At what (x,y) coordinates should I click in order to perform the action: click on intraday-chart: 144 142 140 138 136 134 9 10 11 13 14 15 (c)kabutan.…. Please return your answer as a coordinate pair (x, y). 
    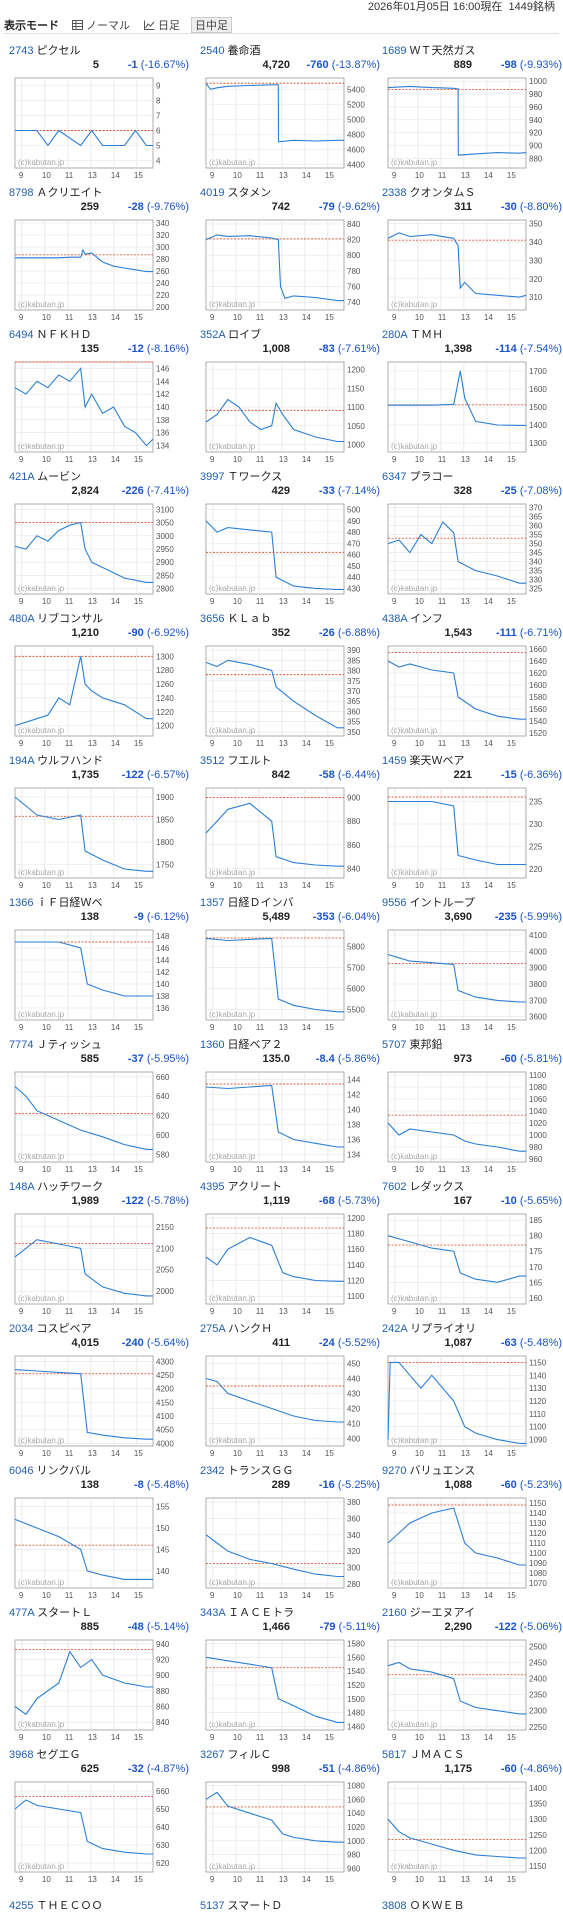
    Looking at the image, I should click on (289, 1121).